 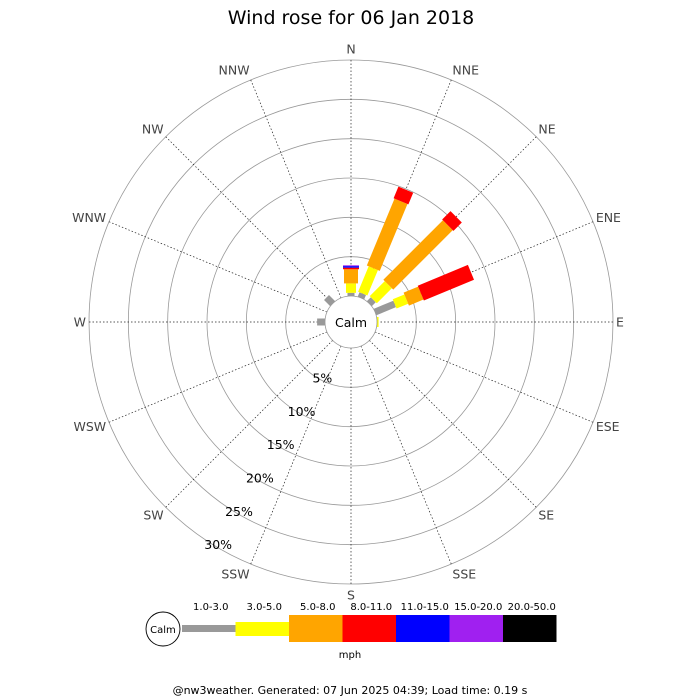 I want to click on ring-labels: 5% 10% 15% 20% 25% 30%, so click(x=268, y=461).